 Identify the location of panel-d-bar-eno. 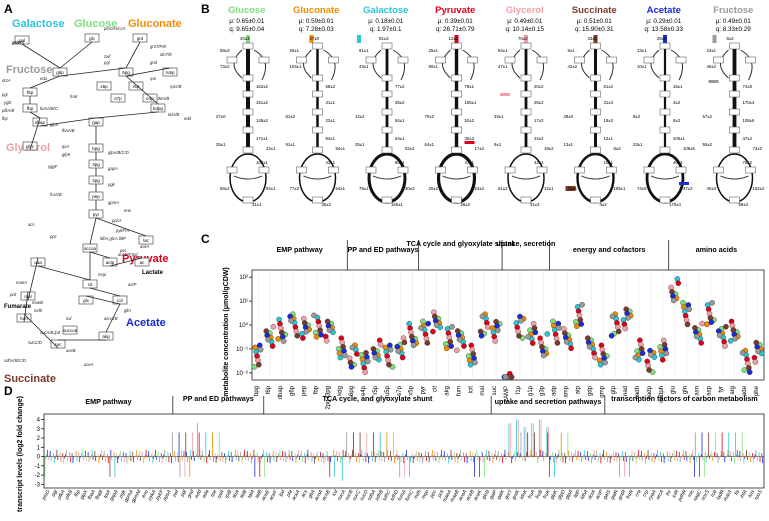
(145, 455).